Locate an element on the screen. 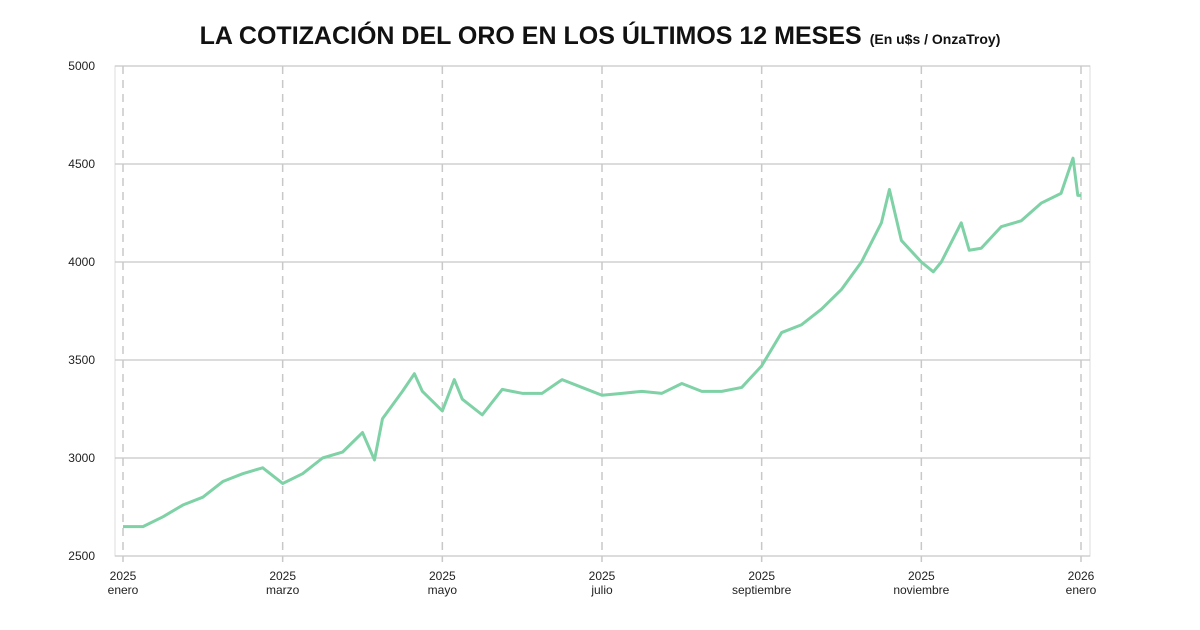  x-tick-label: 2026 enero is located at coordinates (1081, 583).